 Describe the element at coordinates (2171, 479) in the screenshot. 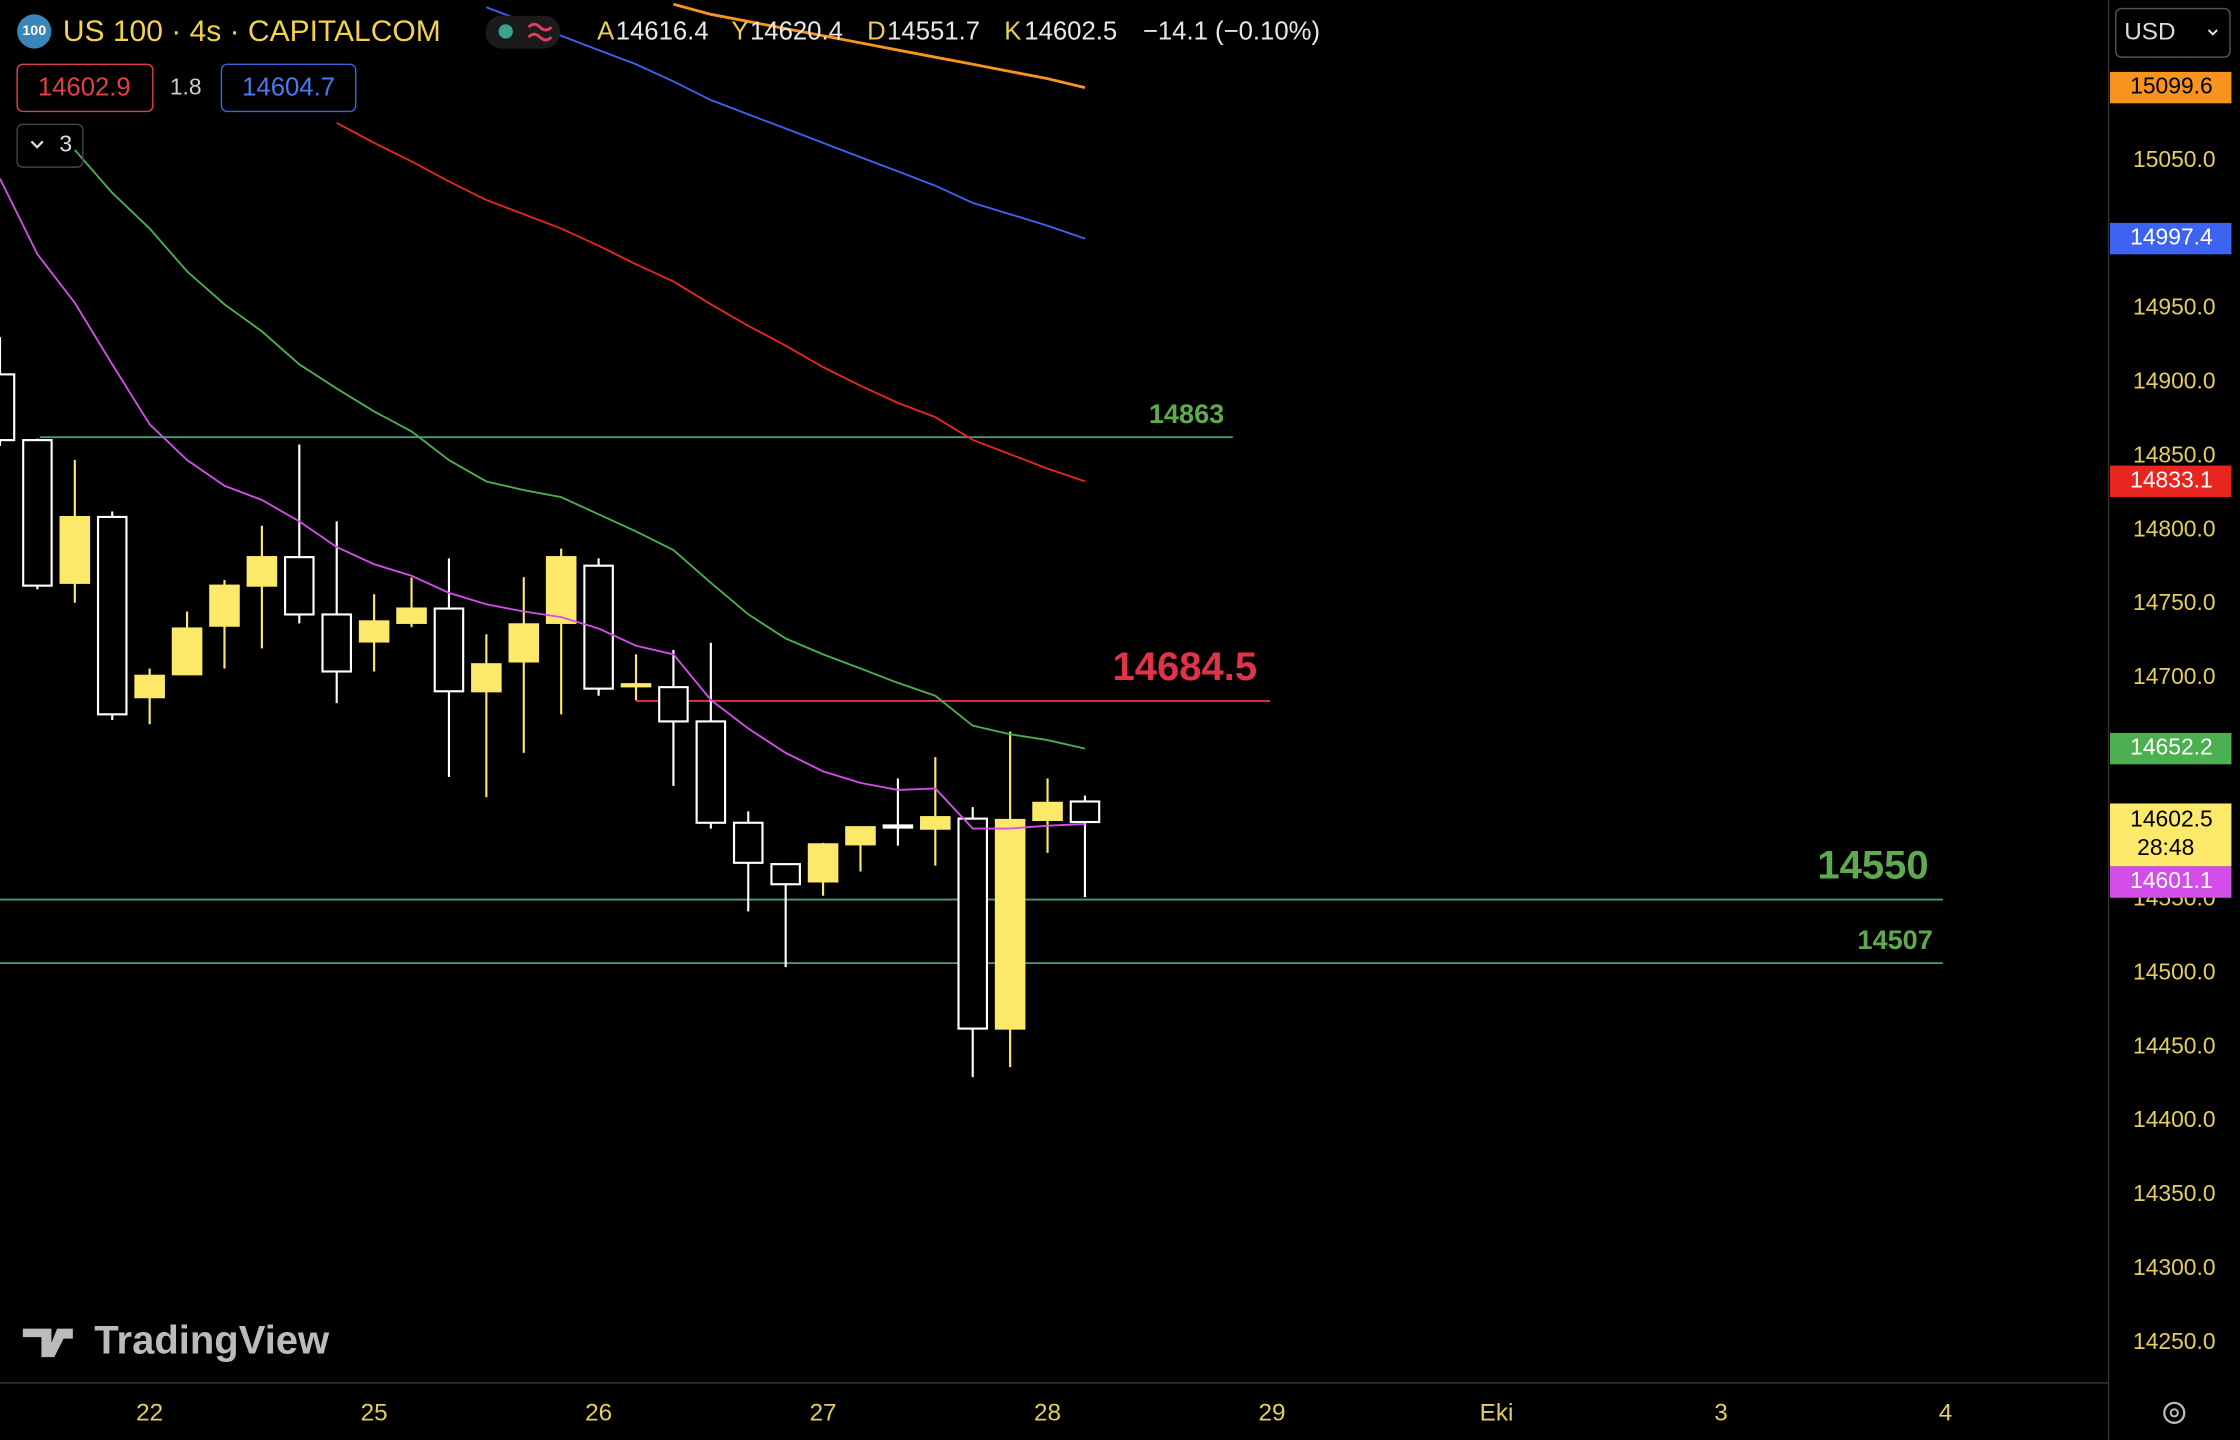

I see `price-badge-label: 14833.1` at that location.